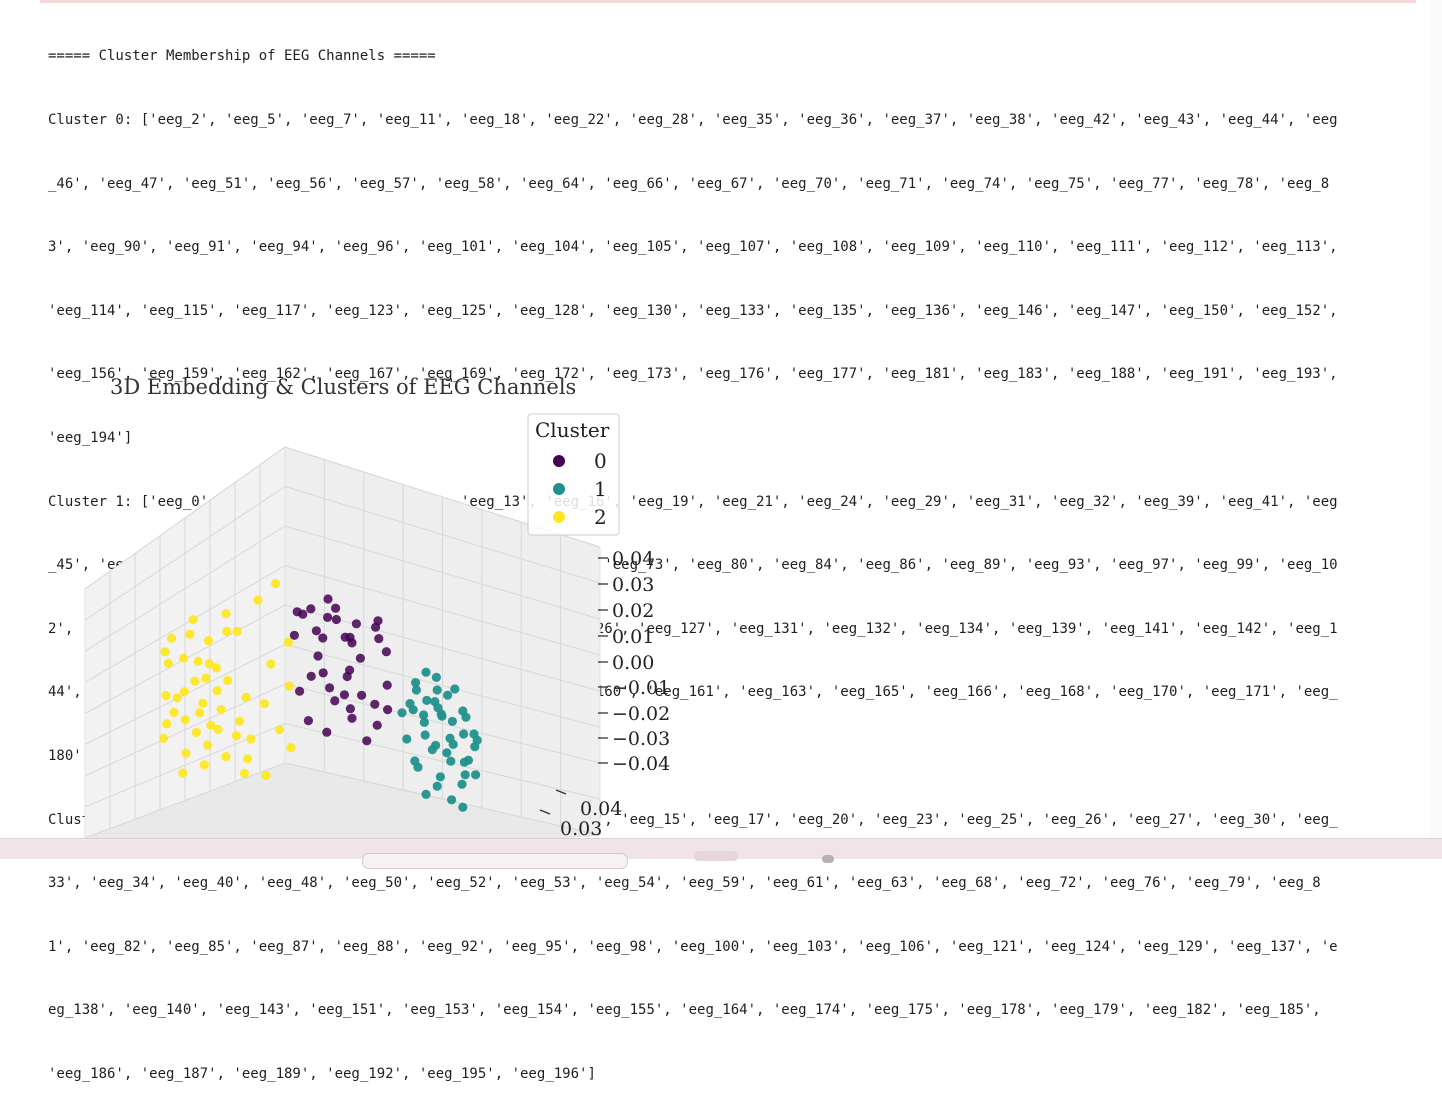 The width and height of the screenshot is (1442, 1106). What do you see at coordinates (728, 1) in the screenshot?
I see `cell-top-border` at bounding box center [728, 1].